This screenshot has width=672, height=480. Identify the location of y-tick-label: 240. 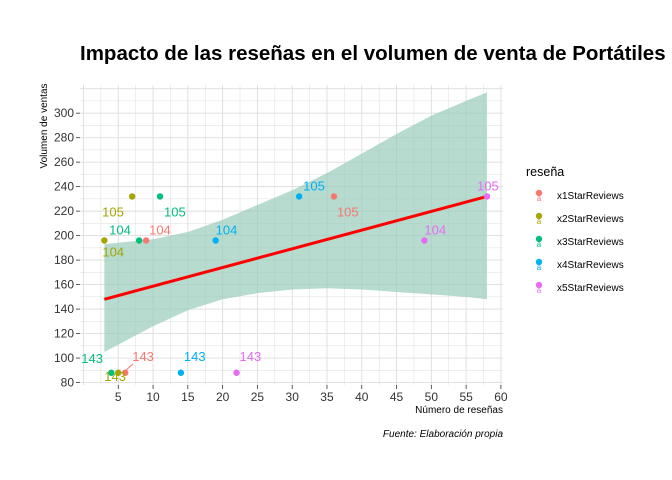
(64, 187).